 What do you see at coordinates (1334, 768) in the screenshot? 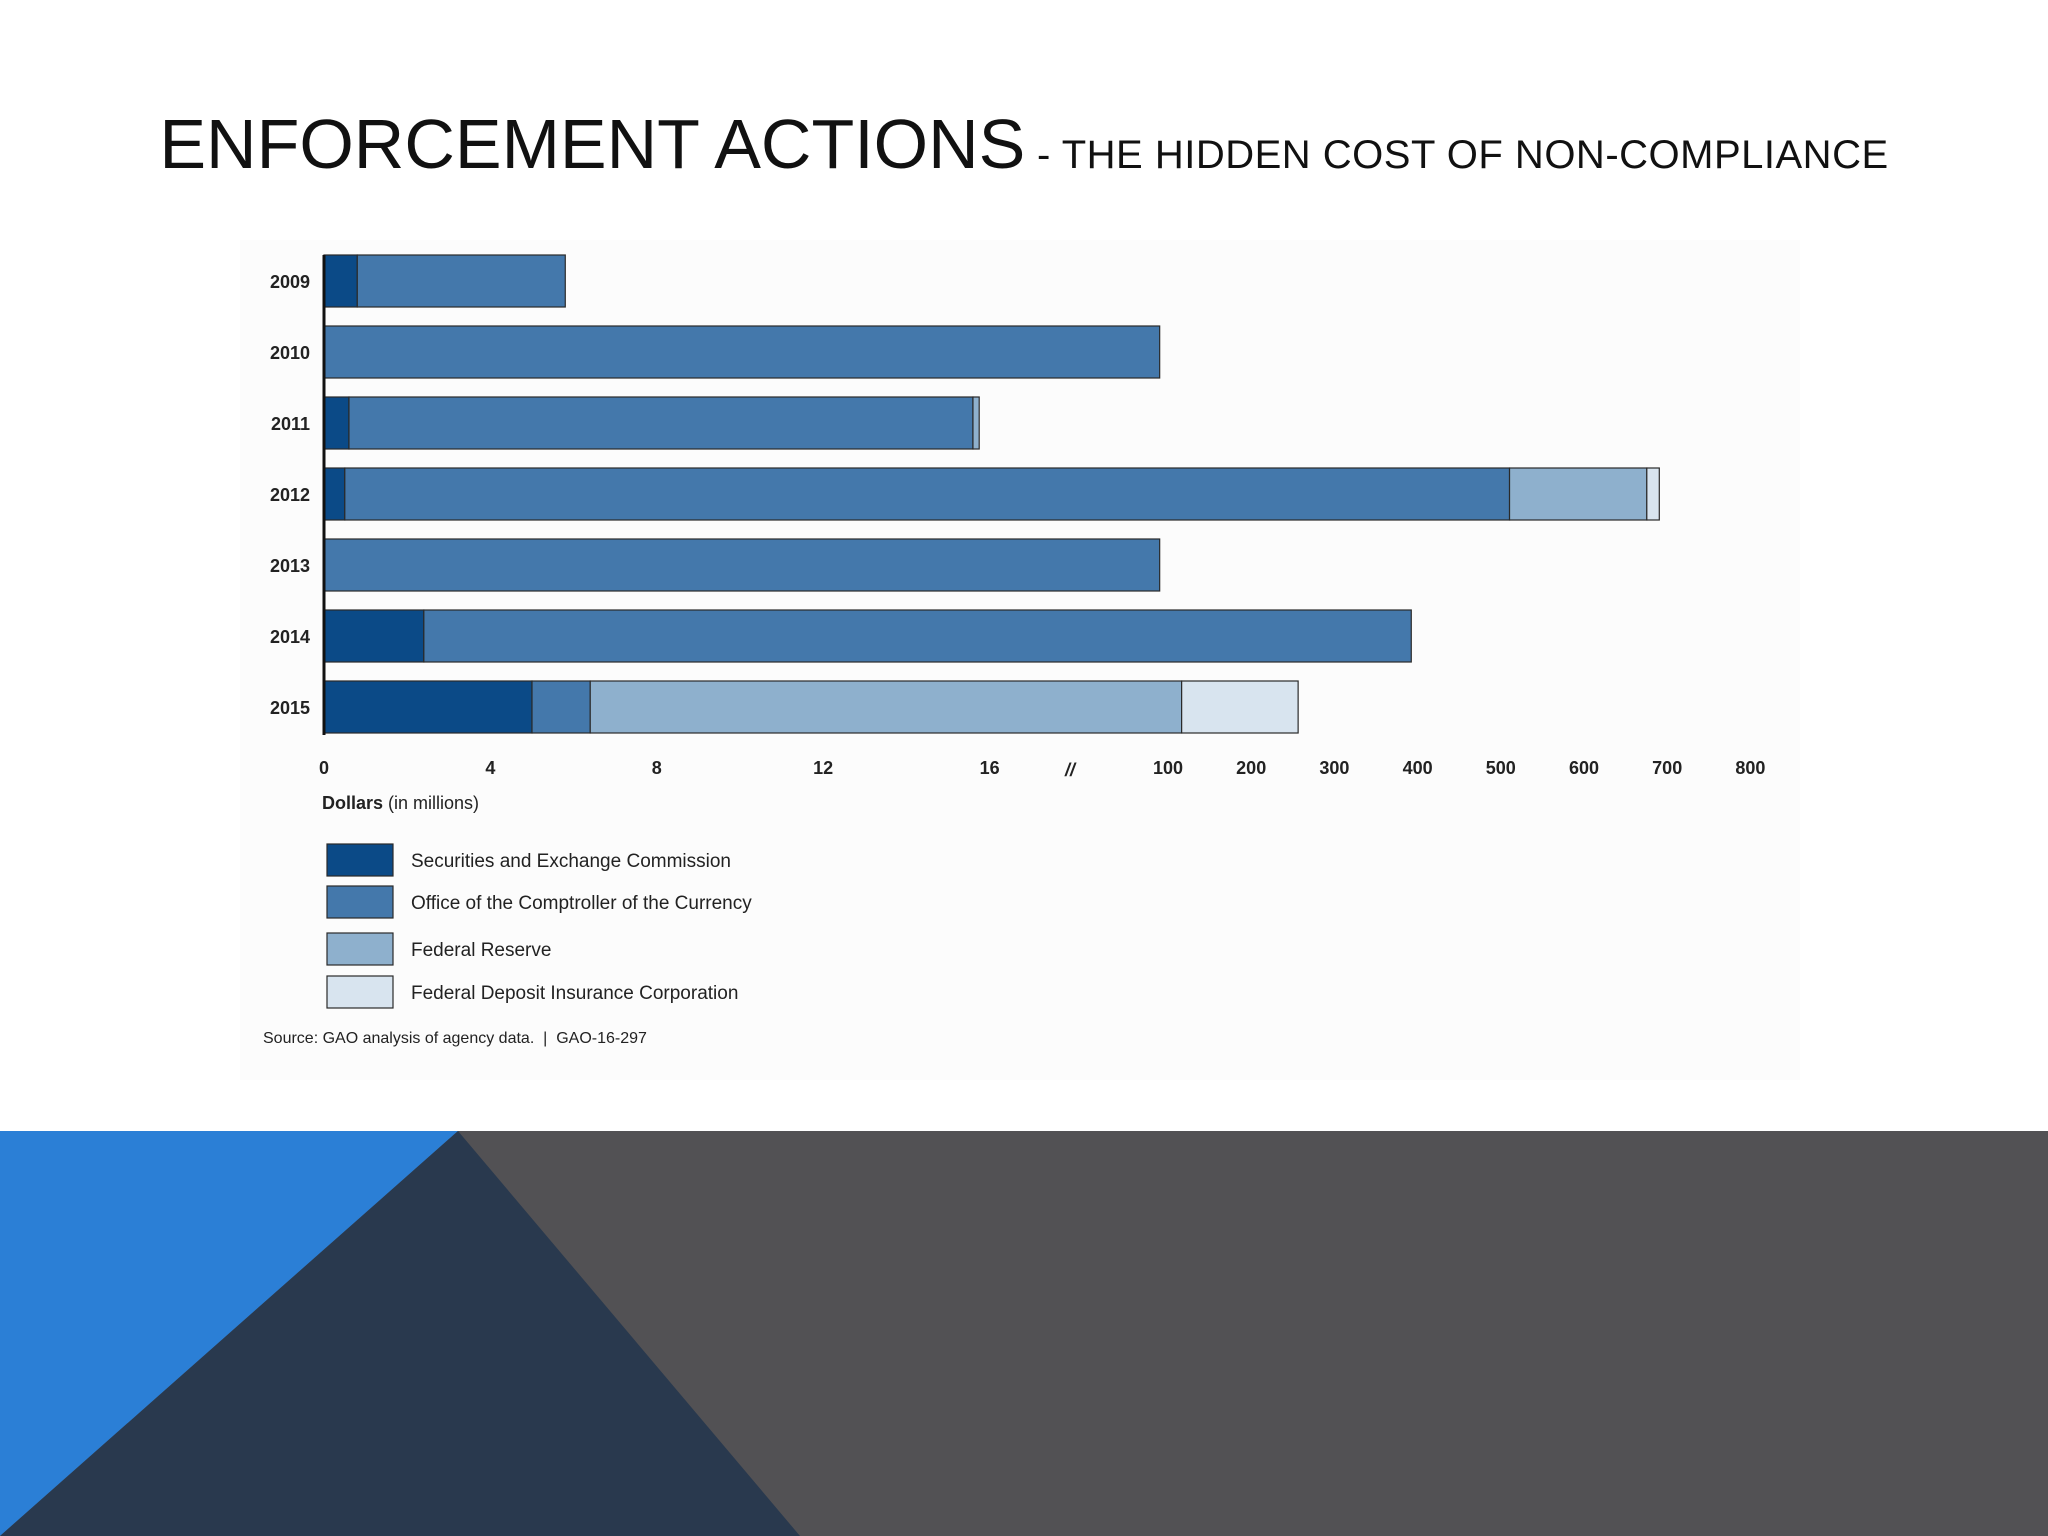
I see `x-tick-label: 300` at bounding box center [1334, 768].